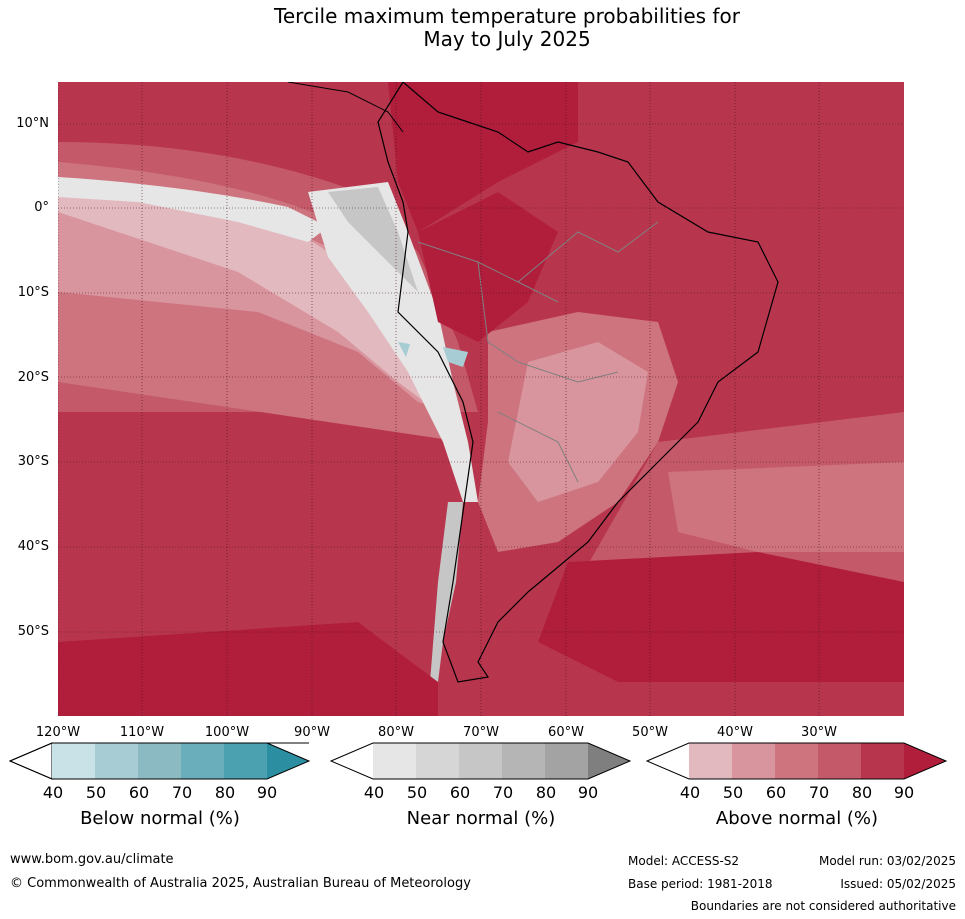  What do you see at coordinates (92, 859) in the screenshot?
I see `website-link: www.bom.gov.au/climate` at bounding box center [92, 859].